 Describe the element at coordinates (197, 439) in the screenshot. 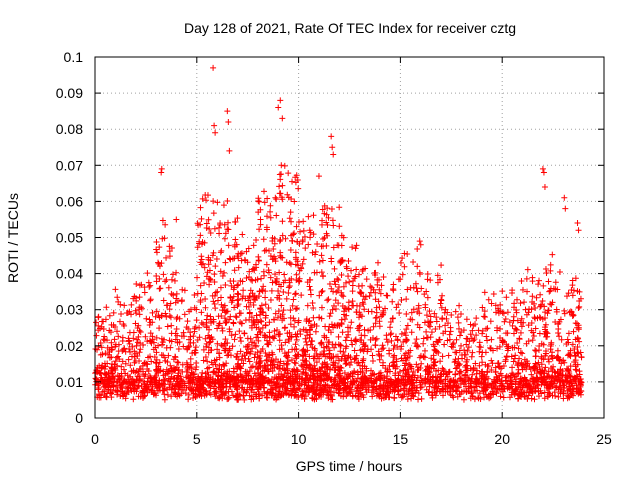

I see `x-tick-label: 5` at that location.